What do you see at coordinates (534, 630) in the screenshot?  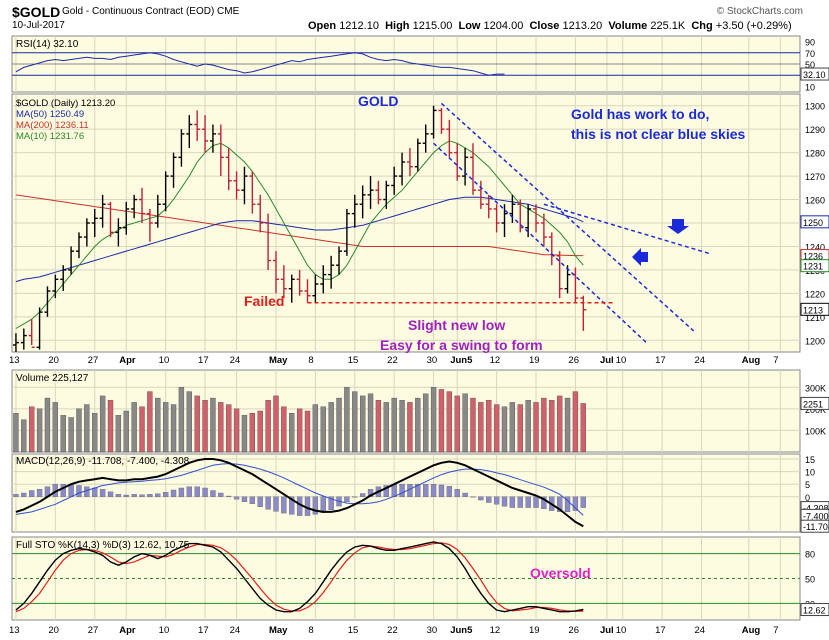 I see `x-tick-label-bottom: 19` at bounding box center [534, 630].